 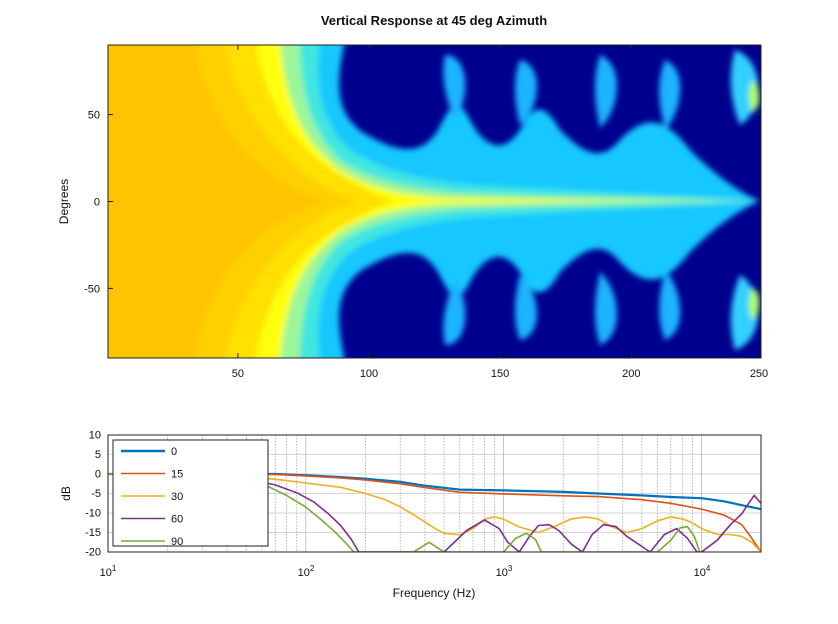 I want to click on line-x-tick: 10², so click(x=306, y=571).